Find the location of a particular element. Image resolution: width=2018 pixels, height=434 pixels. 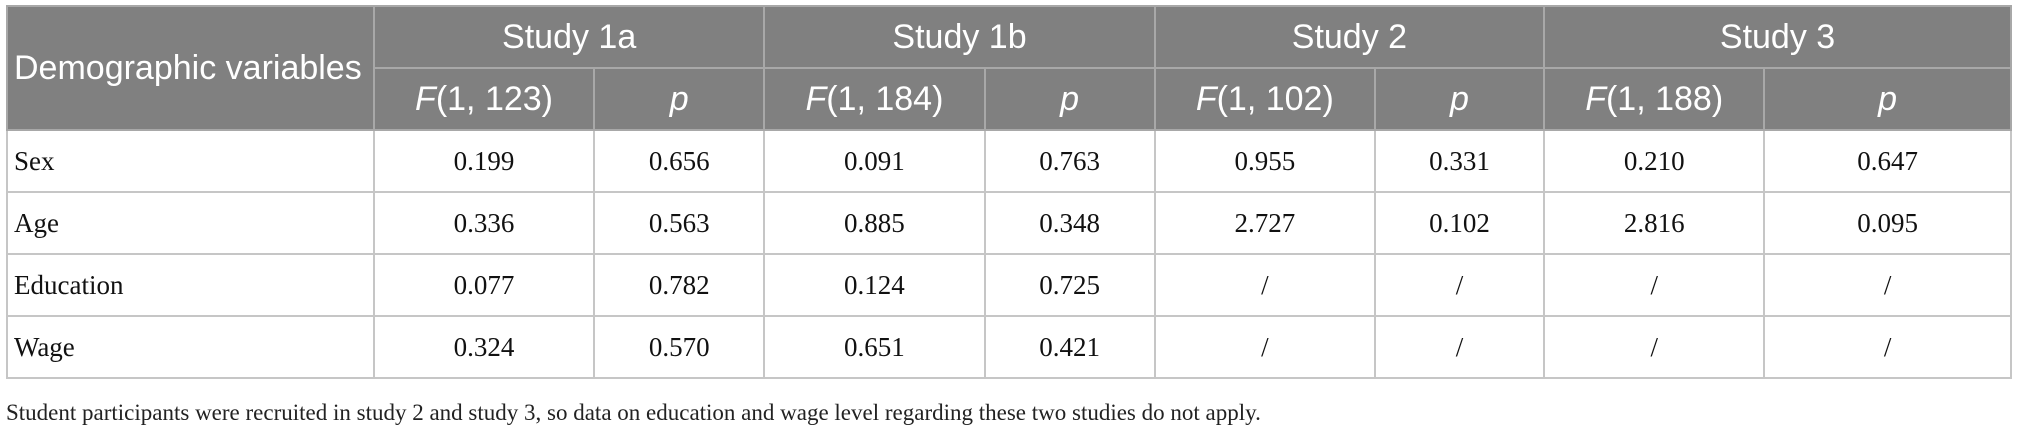

table-cell: 0.651 is located at coordinates (874, 347).